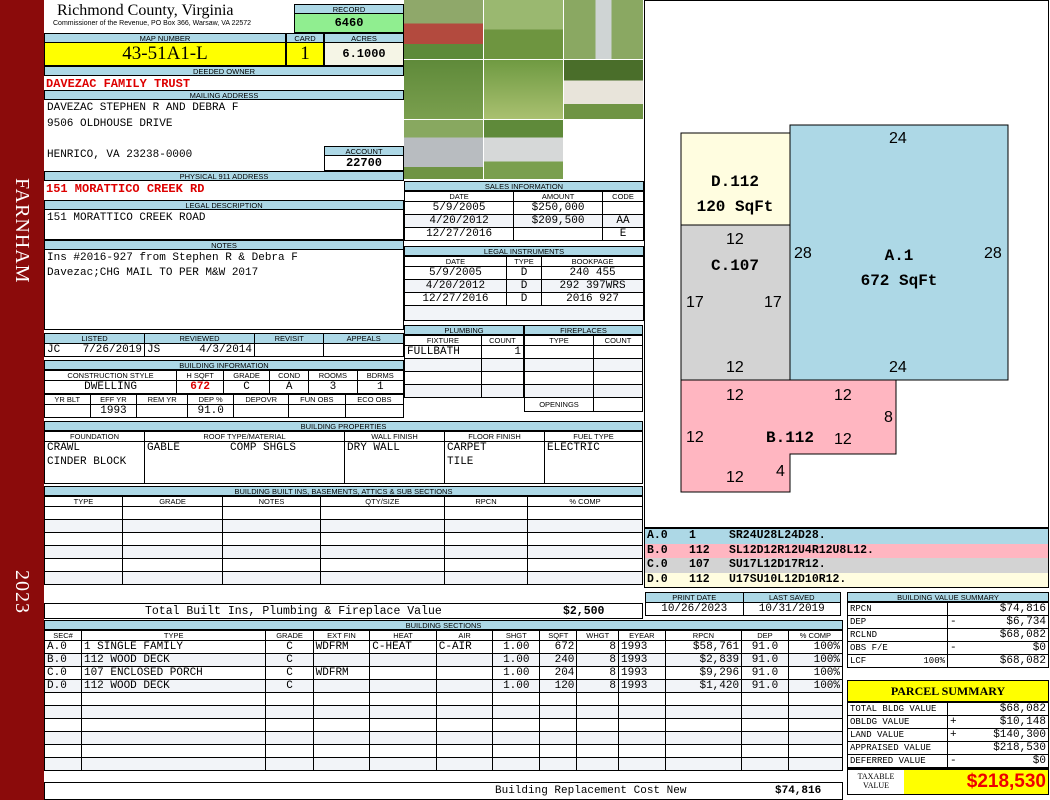 This screenshot has width=1050, height=800. What do you see at coordinates (247, 375) in the screenshot?
I see `column-header: GRADE` at bounding box center [247, 375].